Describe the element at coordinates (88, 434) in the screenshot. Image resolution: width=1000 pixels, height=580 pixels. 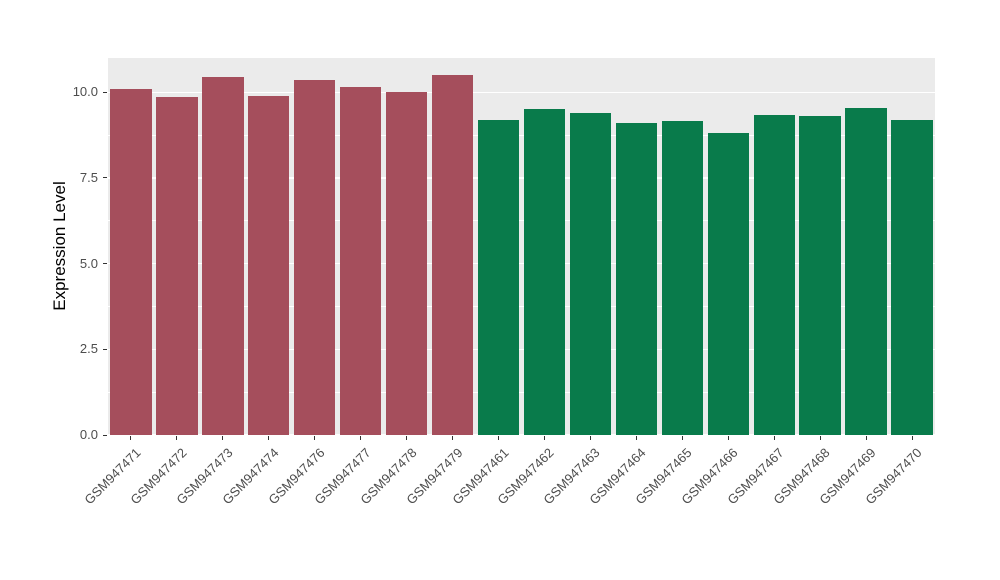
I see `y-tick-label: 0.0` at that location.